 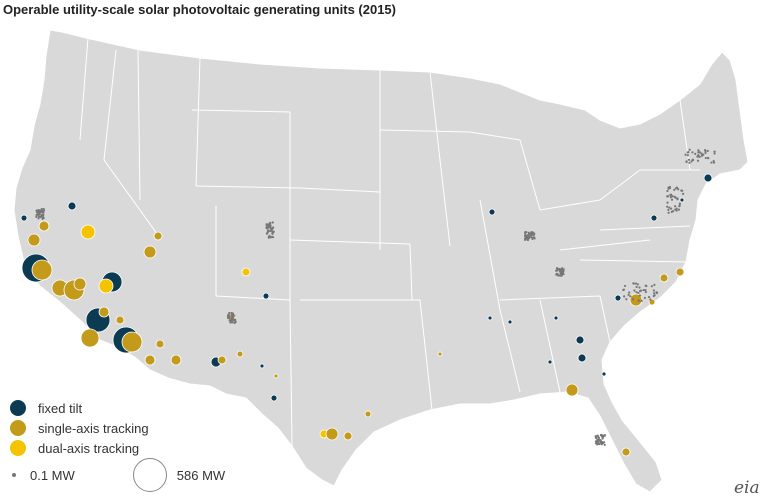 I want to click on legend-dual-axis-label: dual-axis tracking, so click(x=89, y=448).